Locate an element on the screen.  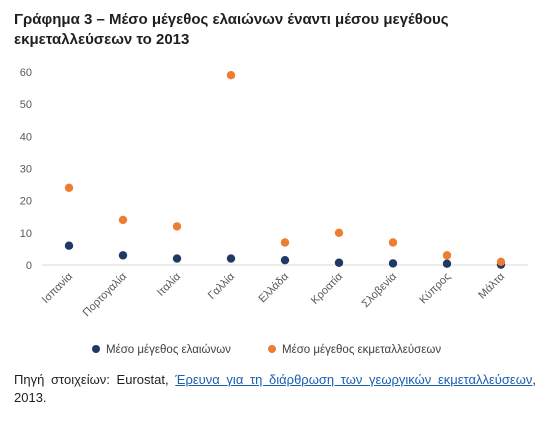
y-tick-label: 10 is located at coordinates (26, 234).